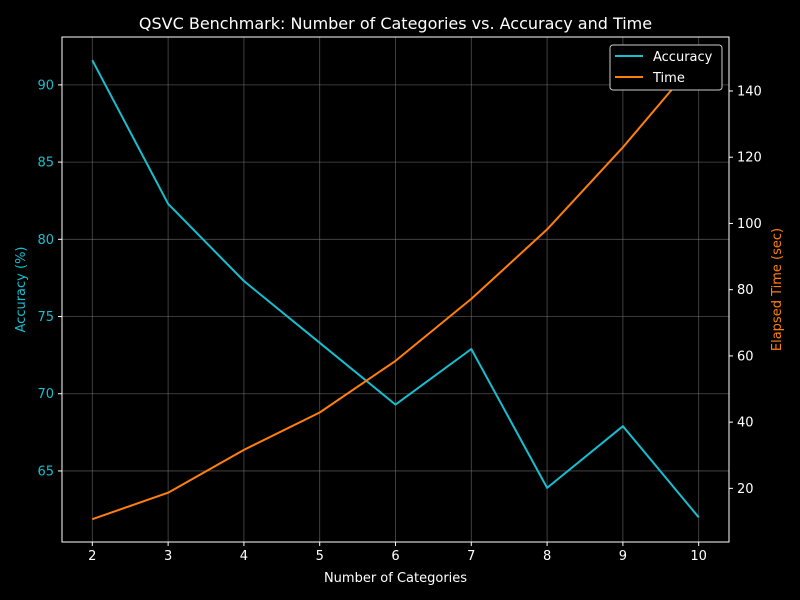 The height and width of the screenshot is (600, 800). What do you see at coordinates (395, 556) in the screenshot?
I see `x-tick-label: 6` at bounding box center [395, 556].